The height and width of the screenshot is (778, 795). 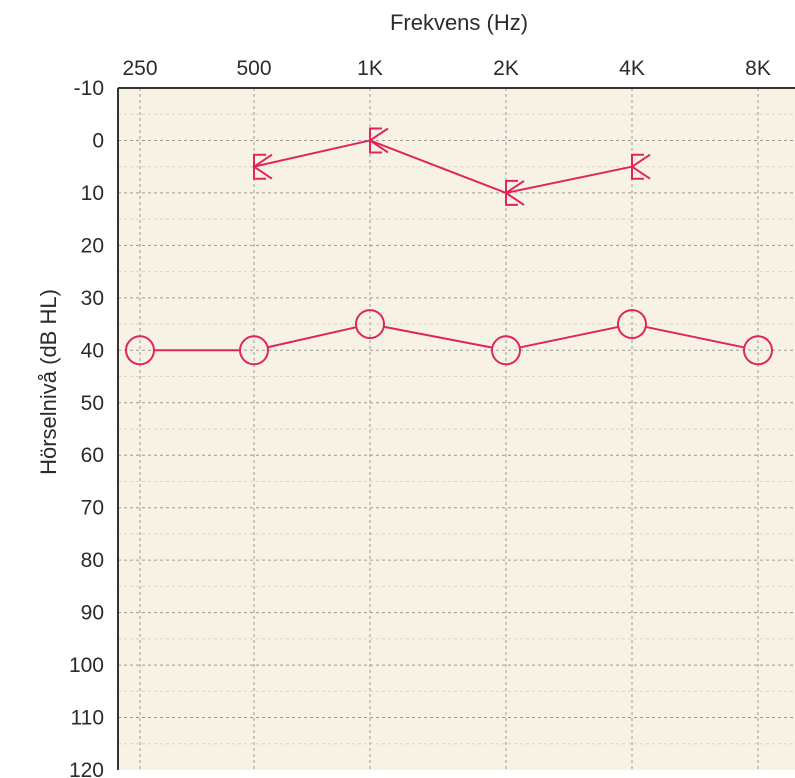 I want to click on series-bracket, so click(x=451, y=166).